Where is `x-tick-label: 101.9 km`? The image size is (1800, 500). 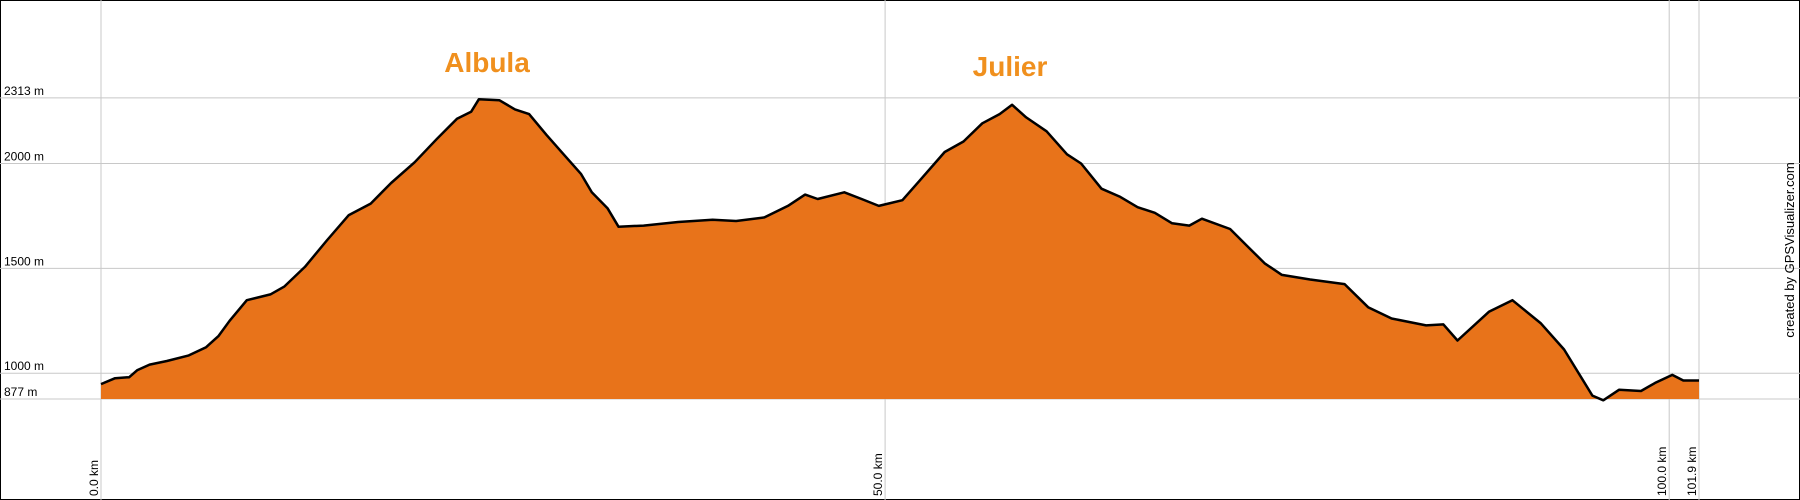 x-tick-label: 101.9 km is located at coordinates (1692, 471).